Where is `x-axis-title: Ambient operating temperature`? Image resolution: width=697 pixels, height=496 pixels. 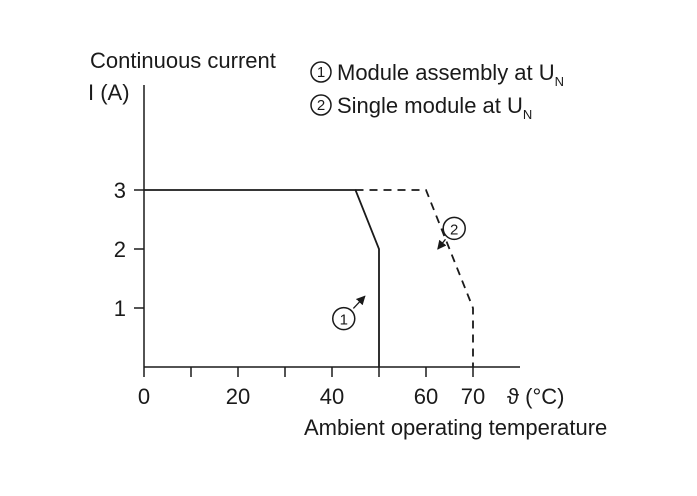
x-axis-title: Ambient operating temperature is located at coordinates (455, 427).